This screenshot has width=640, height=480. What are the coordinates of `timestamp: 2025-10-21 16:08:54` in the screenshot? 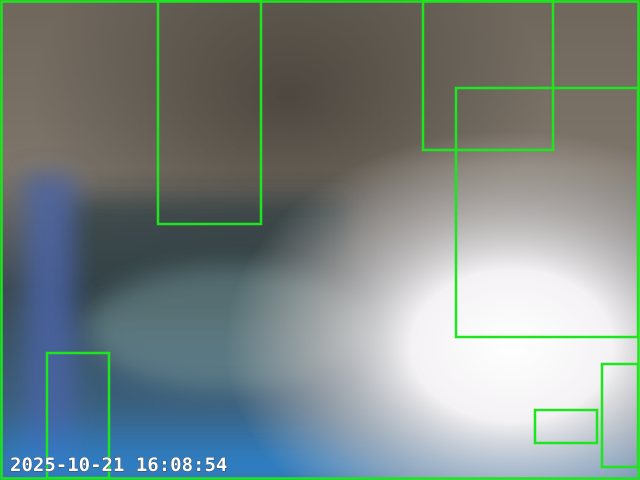 It's located at (118, 465).